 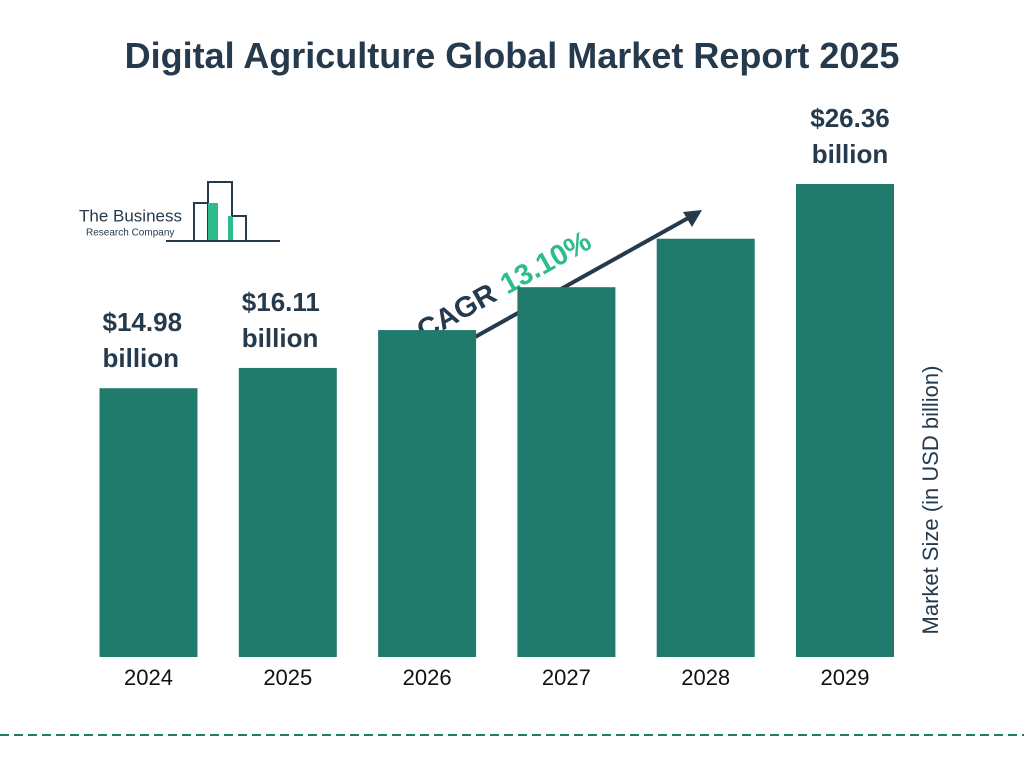 I want to click on value-label: $26.36 billion, so click(x=850, y=136).